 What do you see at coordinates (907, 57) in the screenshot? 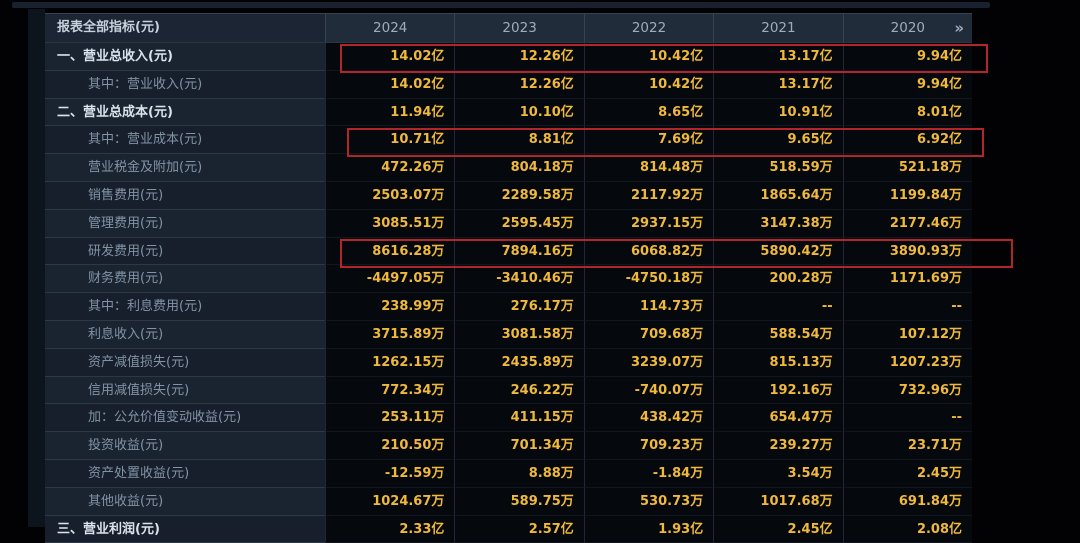
I see `value-cell: 9.94亿` at bounding box center [907, 57].